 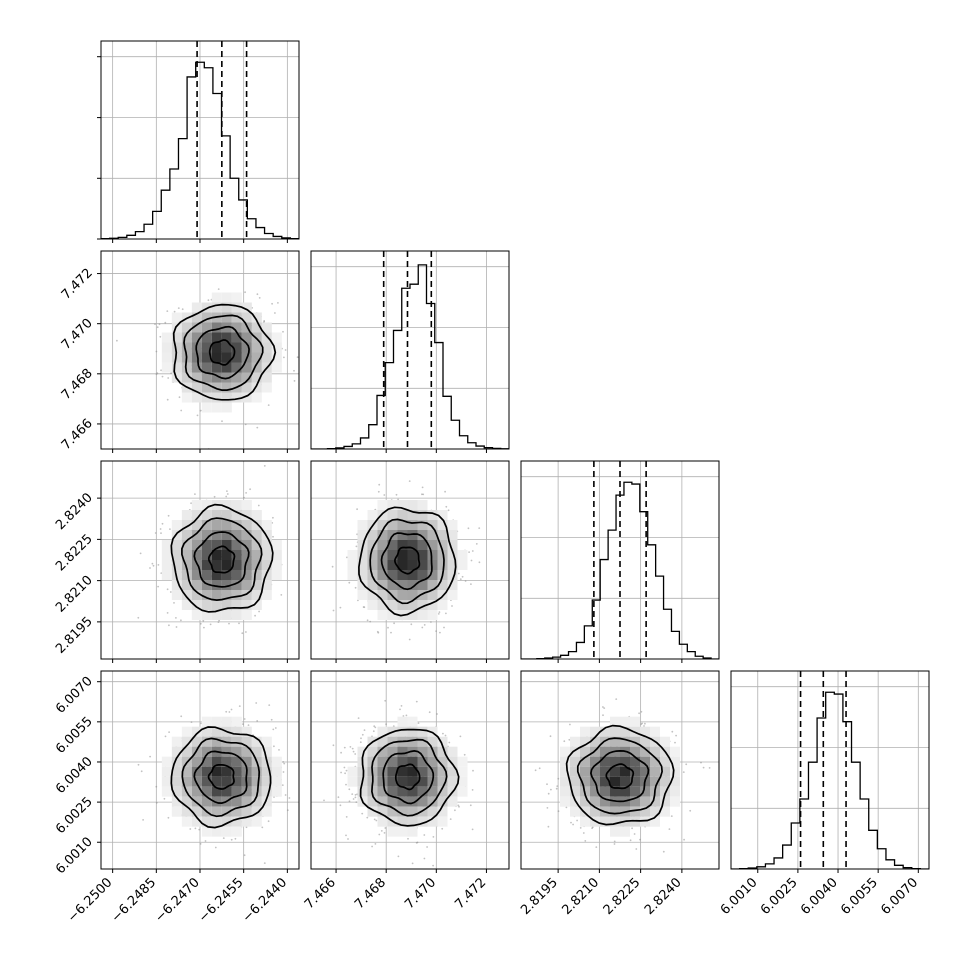 I want to click on y-tick-label: 7.470, so click(x=77, y=334).